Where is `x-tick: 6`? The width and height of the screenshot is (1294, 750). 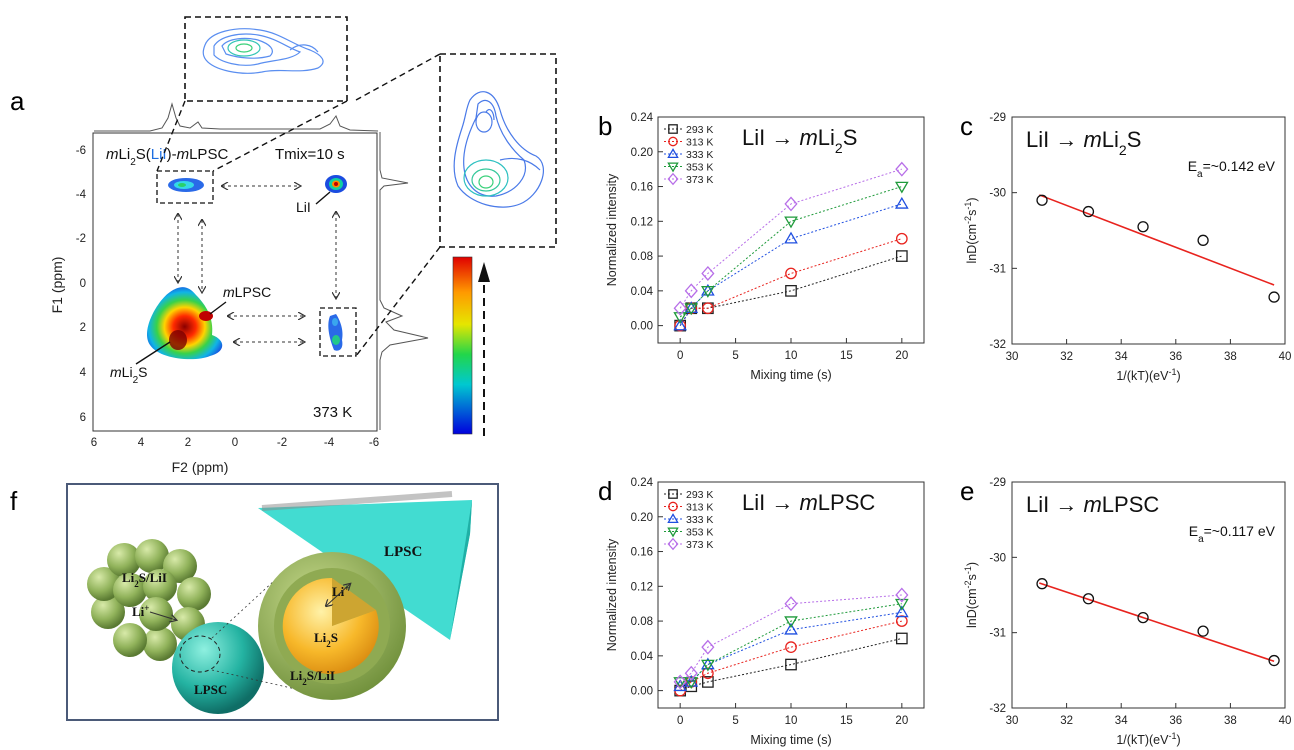 x-tick: 6 is located at coordinates (94, 443).